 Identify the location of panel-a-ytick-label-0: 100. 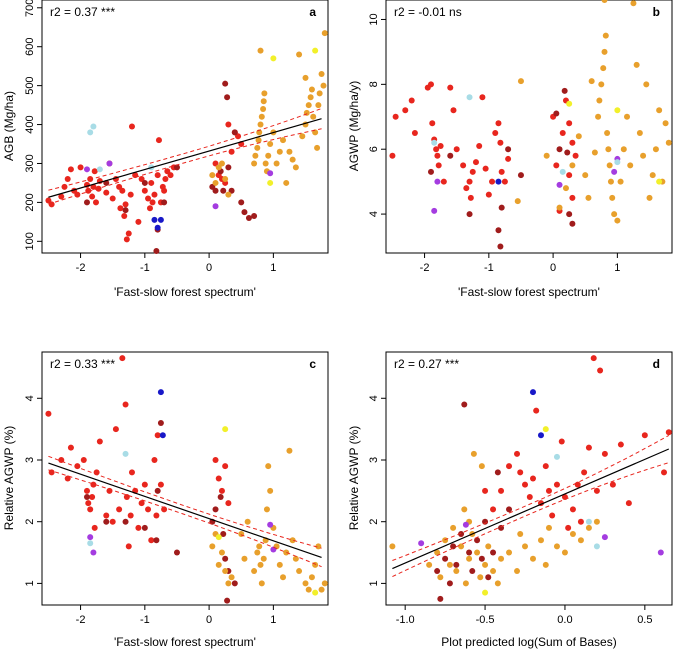
(30, 241).